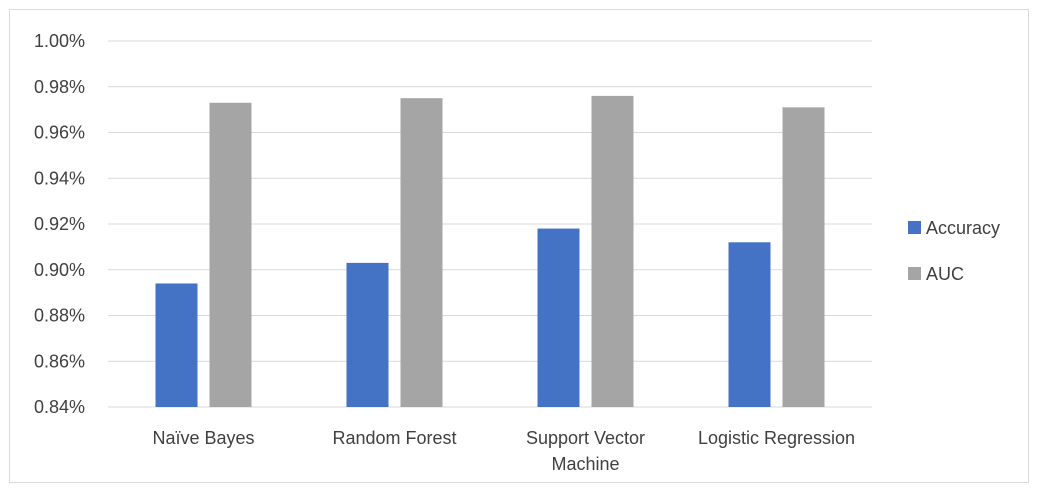 Image resolution: width=1040 pixels, height=491 pixels. I want to click on x-category-label: Support Vector, so click(585, 438).